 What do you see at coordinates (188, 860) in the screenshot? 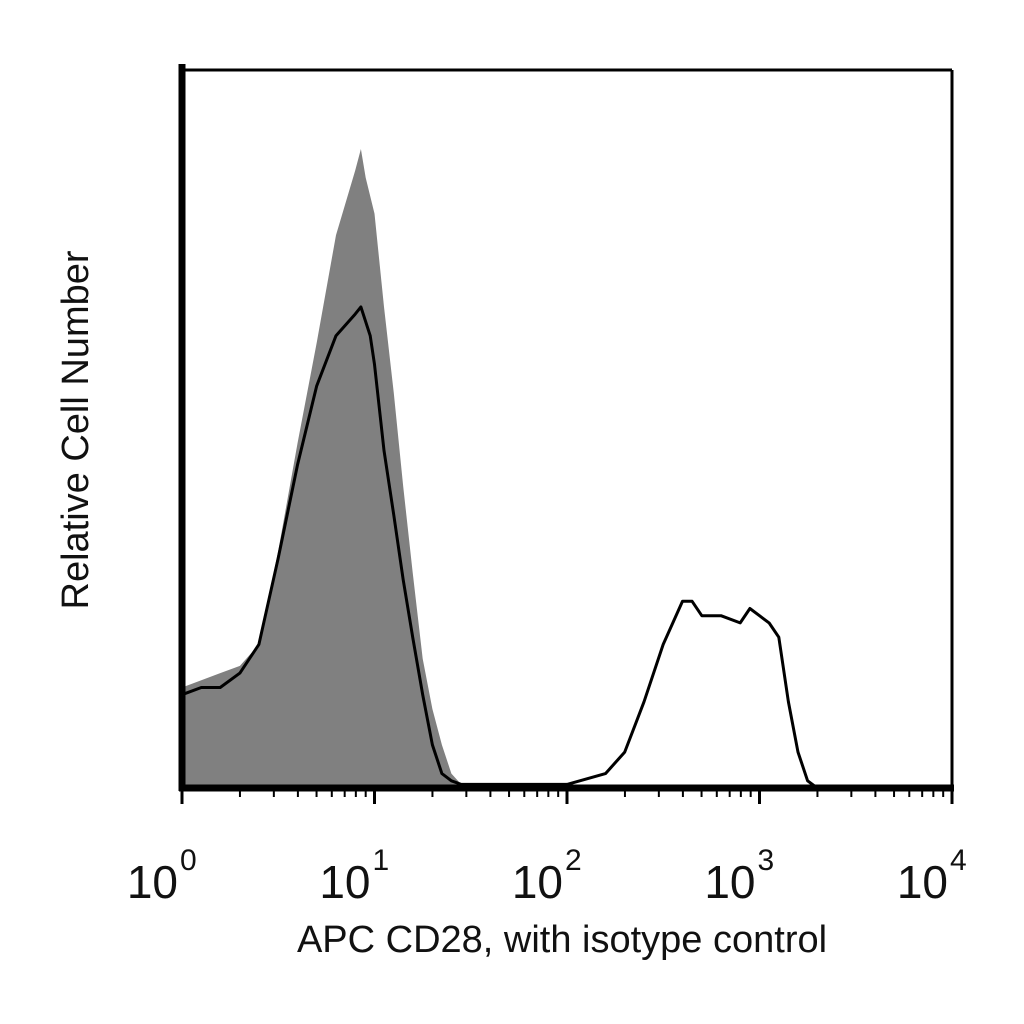
I see `x-tick-label-exponent: 0` at bounding box center [188, 860].